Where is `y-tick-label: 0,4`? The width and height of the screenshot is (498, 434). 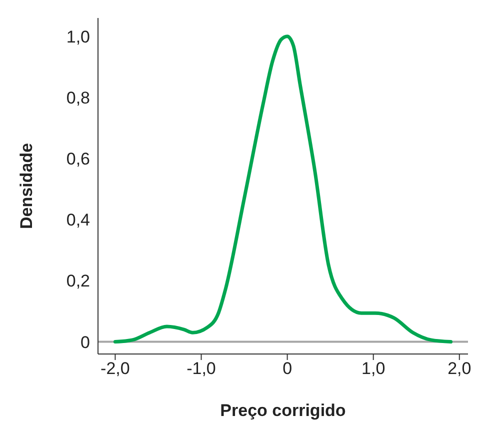 y-tick-label: 0,4 is located at coordinates (78, 220).